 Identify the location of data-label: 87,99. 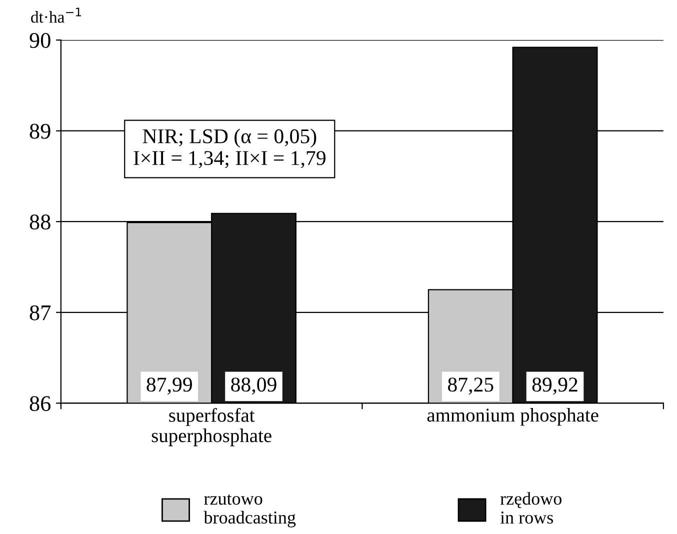
(169, 386).